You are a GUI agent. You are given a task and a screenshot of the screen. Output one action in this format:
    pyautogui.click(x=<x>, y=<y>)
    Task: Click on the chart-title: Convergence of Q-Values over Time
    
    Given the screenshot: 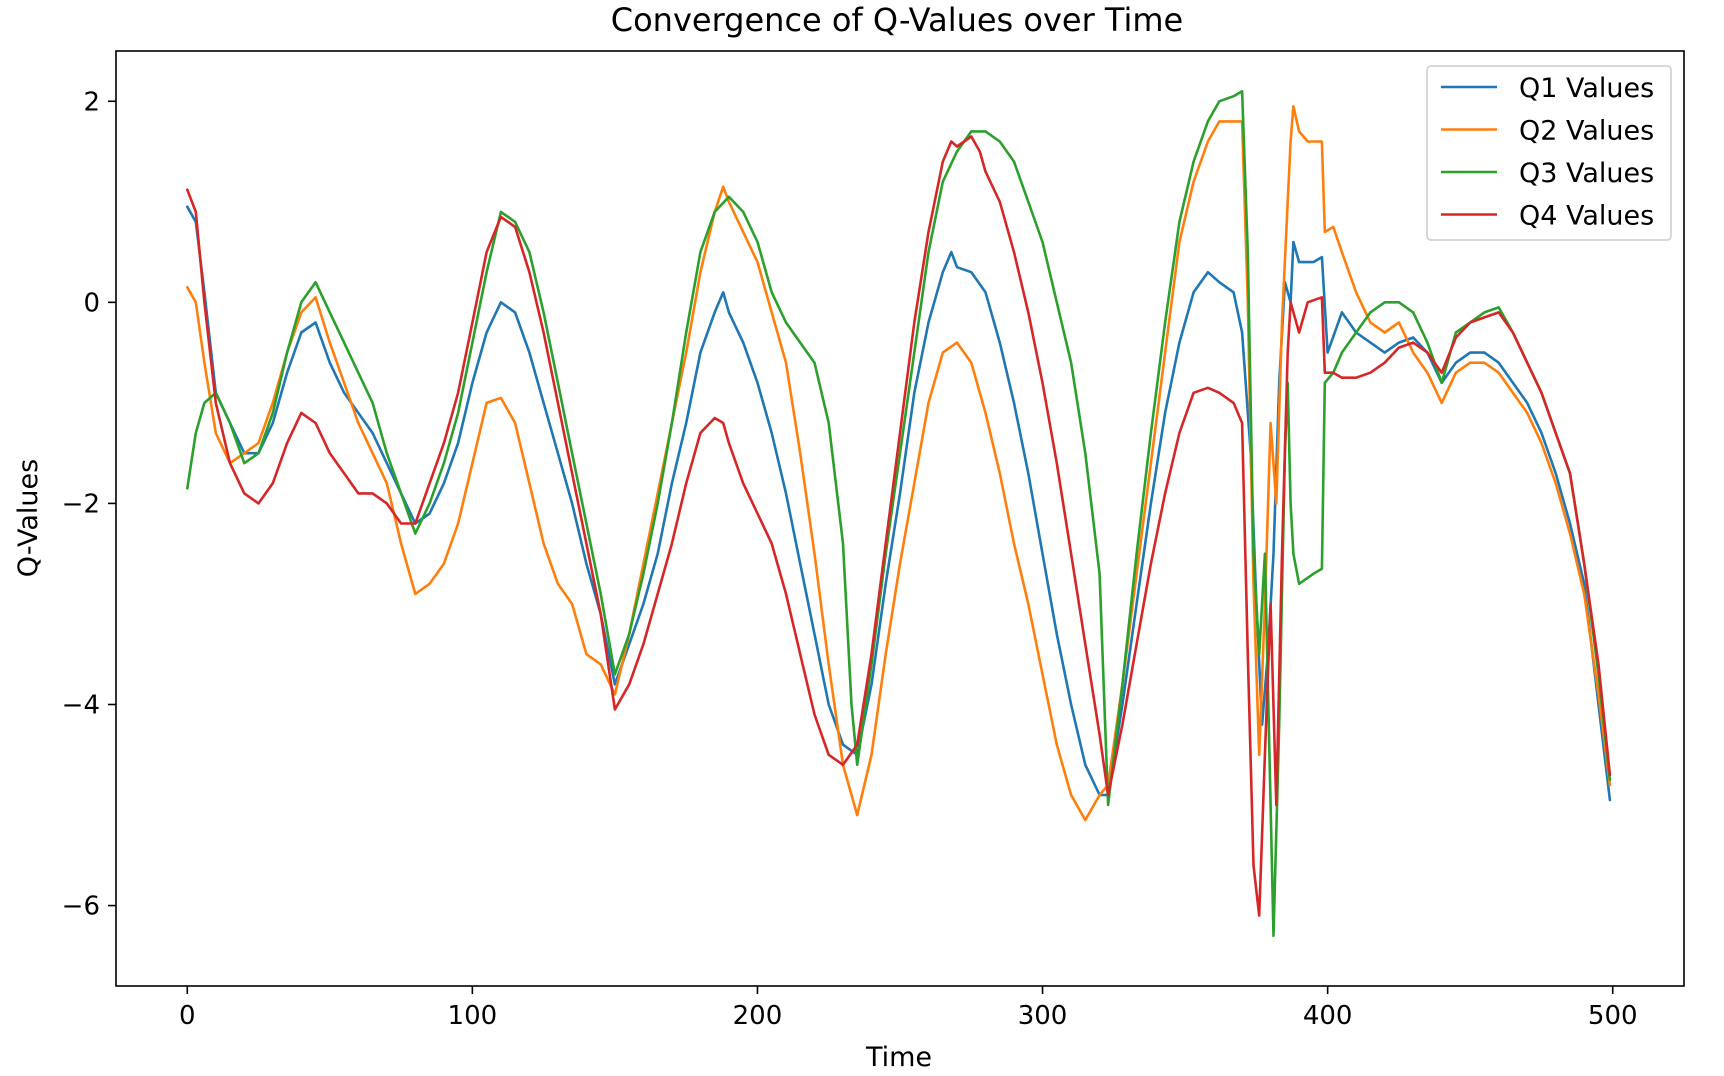 What is the action you would take?
    pyautogui.click(x=897, y=20)
    